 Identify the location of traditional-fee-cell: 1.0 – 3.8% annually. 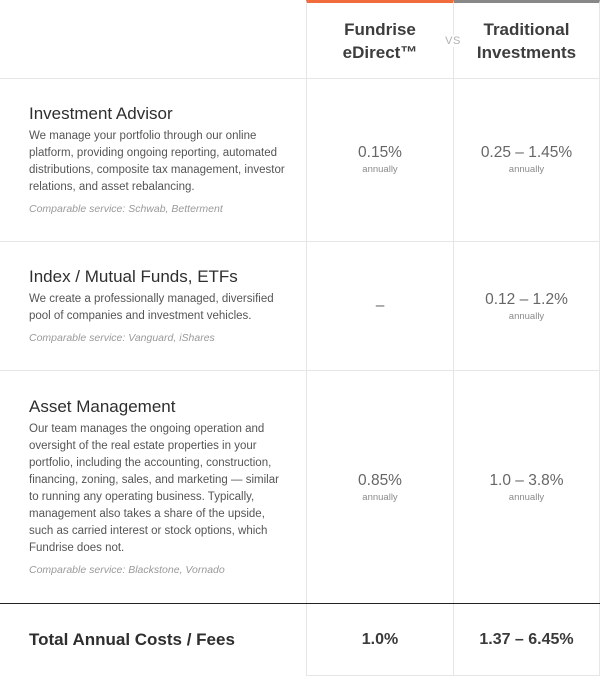
(527, 487).